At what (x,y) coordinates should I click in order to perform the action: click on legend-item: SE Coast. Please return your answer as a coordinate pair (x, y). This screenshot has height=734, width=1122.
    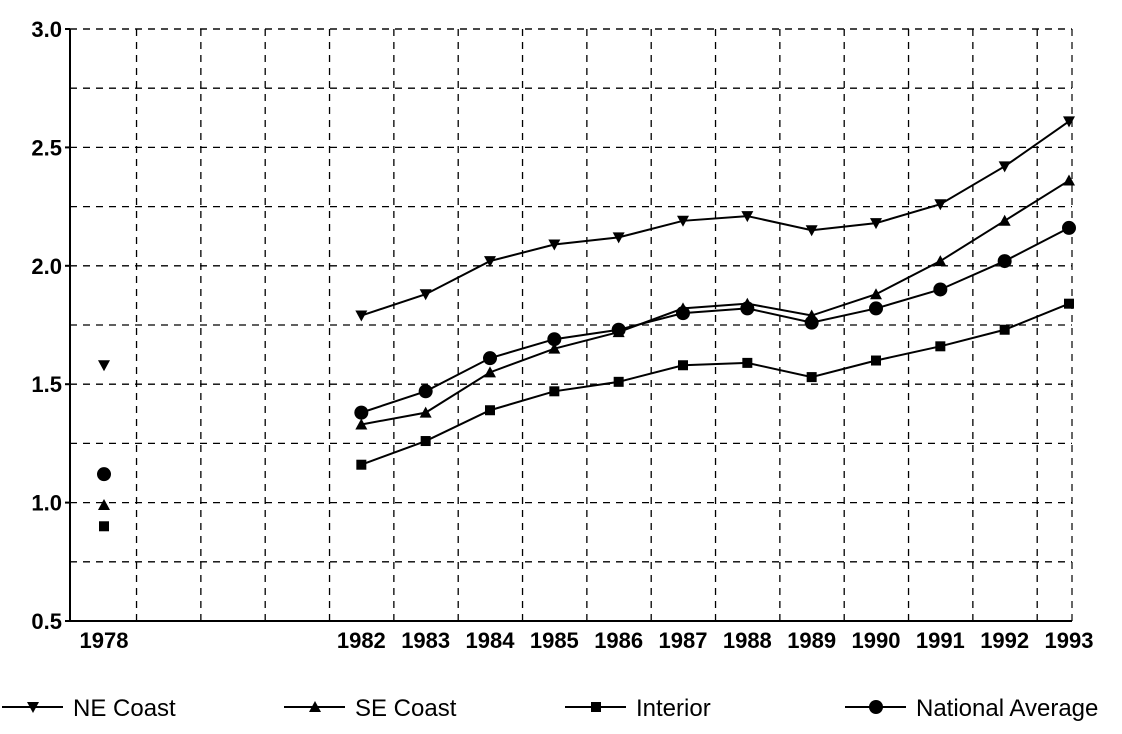
    Looking at the image, I should click on (370, 708).